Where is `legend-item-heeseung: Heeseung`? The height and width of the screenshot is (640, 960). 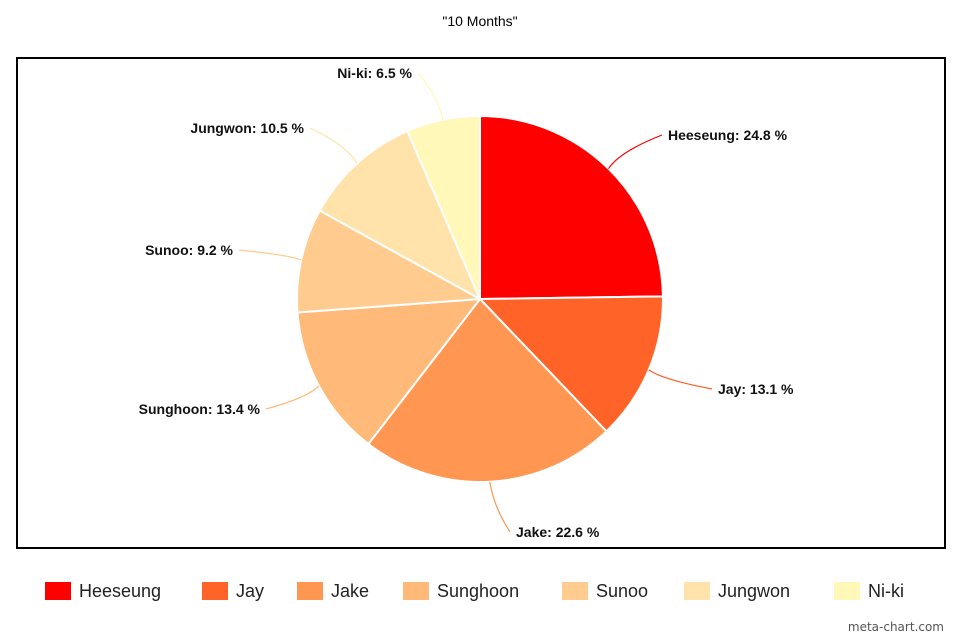 legend-item-heeseung: Heeseung is located at coordinates (103, 591).